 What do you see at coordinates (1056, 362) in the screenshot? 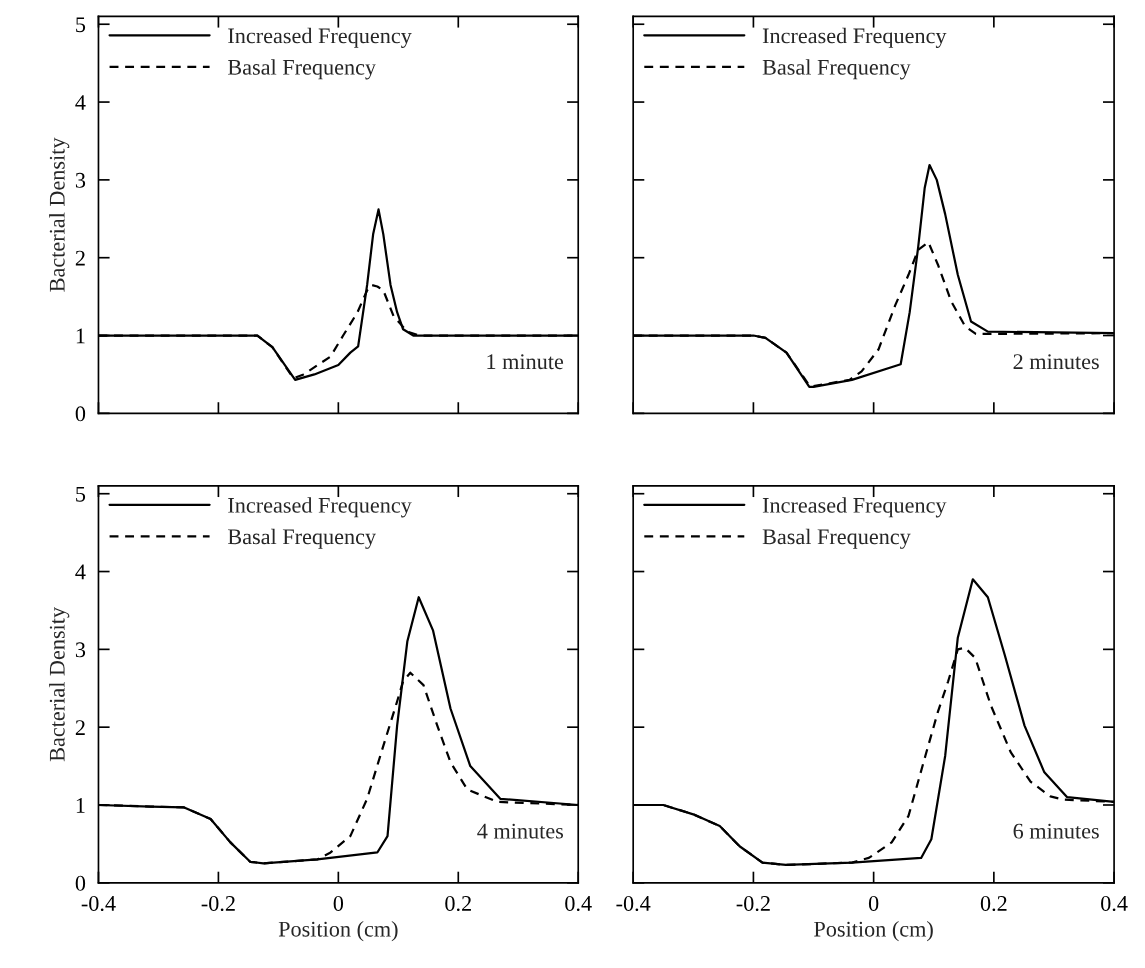
I see `annotation: 2 minutes` at bounding box center [1056, 362].